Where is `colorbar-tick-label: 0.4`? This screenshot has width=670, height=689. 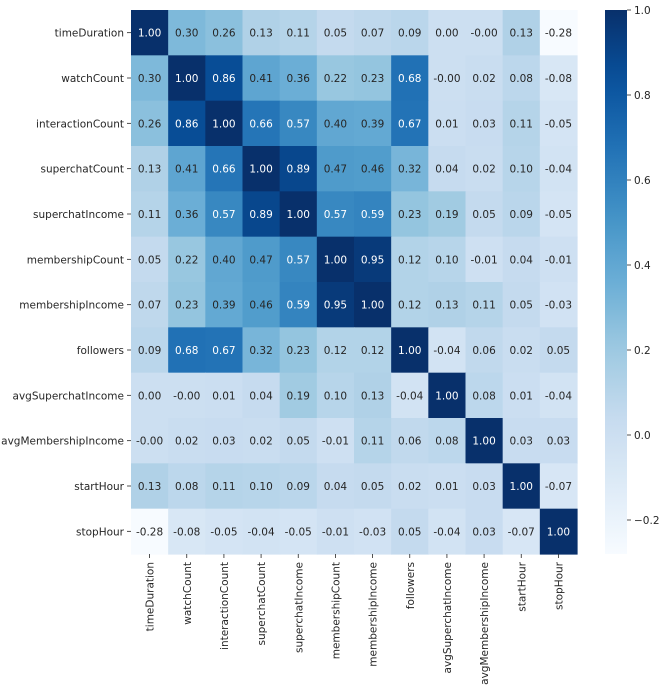
colorbar-tick-label: 0.4 is located at coordinates (642, 266).